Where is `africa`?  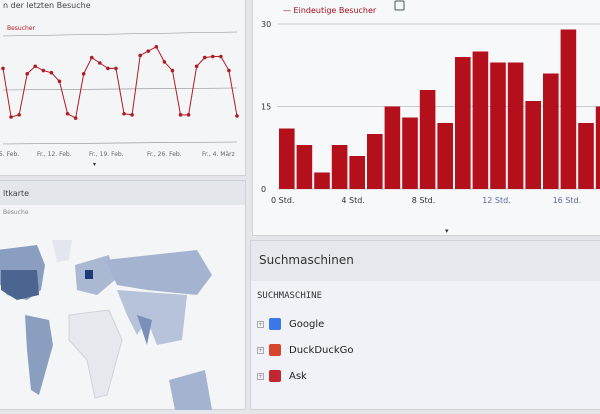
africa is located at coordinates (95, 354).